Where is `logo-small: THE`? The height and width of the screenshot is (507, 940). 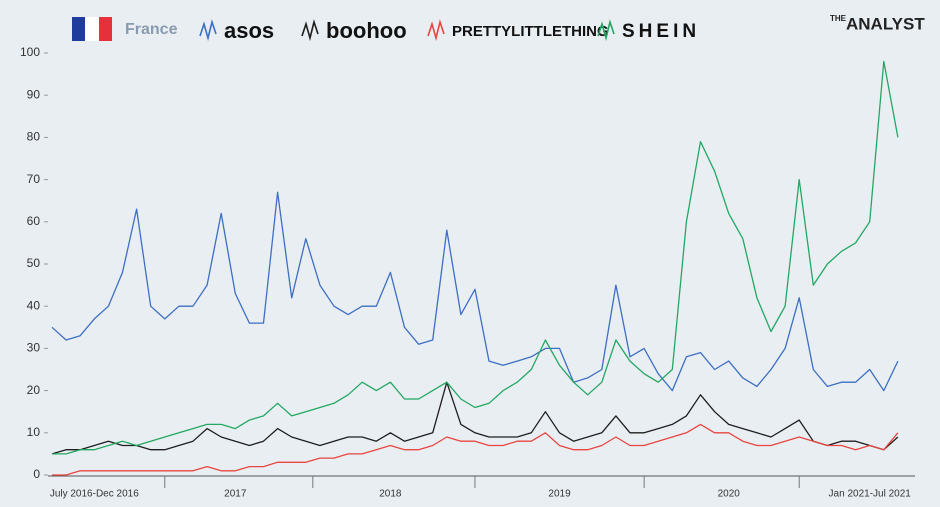
logo-small: THE is located at coordinates (838, 18).